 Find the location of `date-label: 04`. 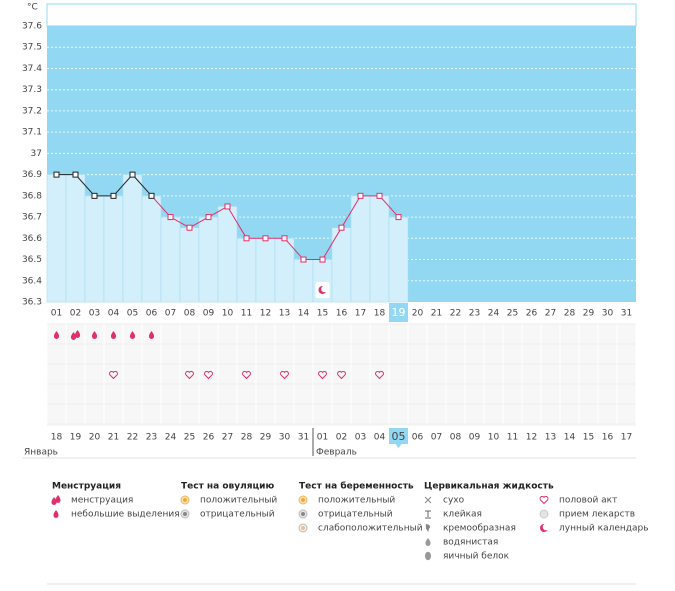

date-label: 04 is located at coordinates (380, 438).